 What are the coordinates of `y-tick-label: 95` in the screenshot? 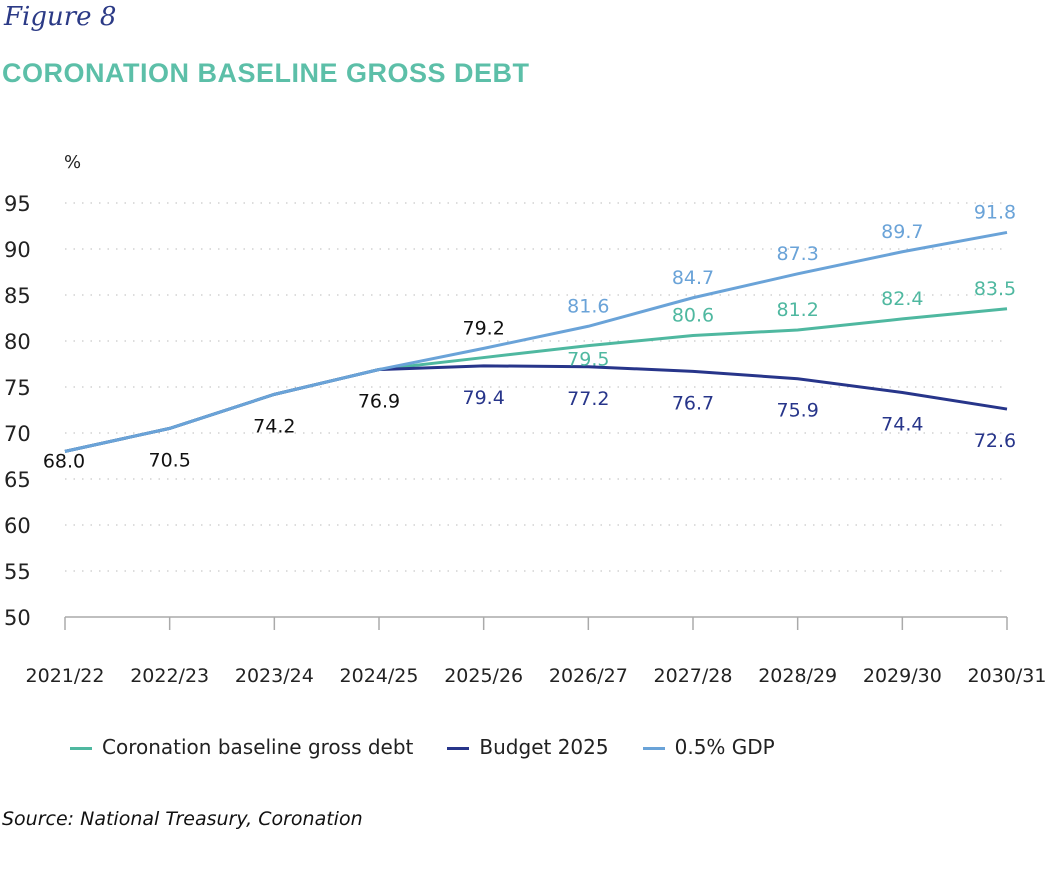 It's located at (17, 204).